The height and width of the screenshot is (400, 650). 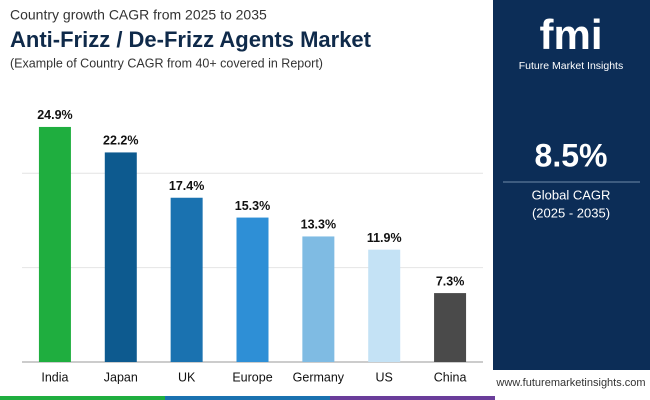 I want to click on chart-supertitle: Country growth CAGR from 2025 to 2035, so click(x=138, y=15).